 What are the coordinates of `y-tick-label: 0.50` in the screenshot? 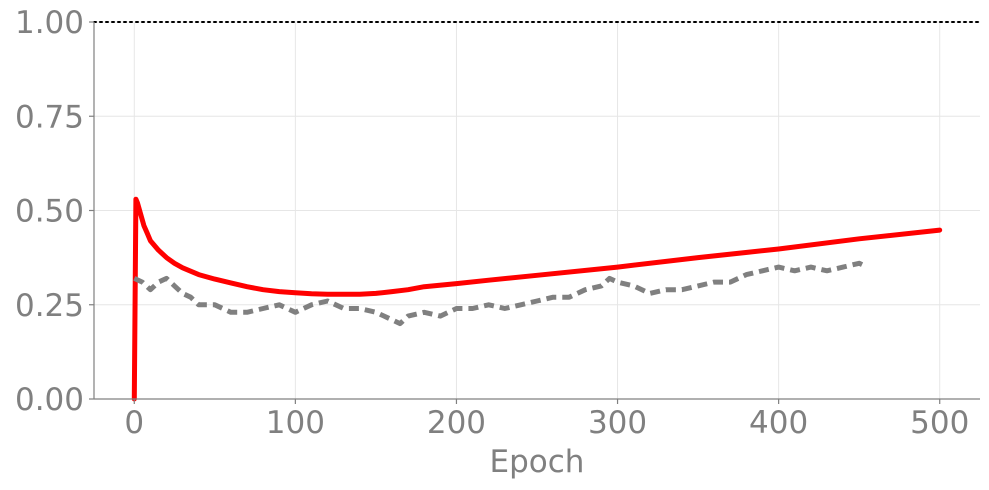 It's located at (49, 212).